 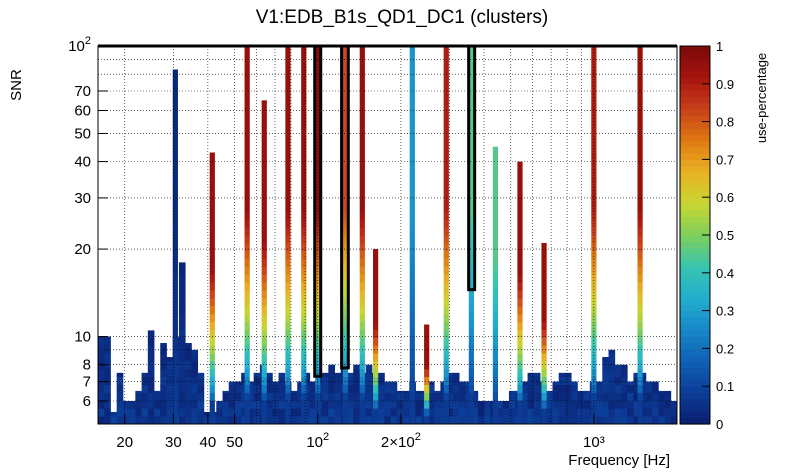 What do you see at coordinates (82, 249) in the screenshot?
I see `y-tick-label: 20` at bounding box center [82, 249].